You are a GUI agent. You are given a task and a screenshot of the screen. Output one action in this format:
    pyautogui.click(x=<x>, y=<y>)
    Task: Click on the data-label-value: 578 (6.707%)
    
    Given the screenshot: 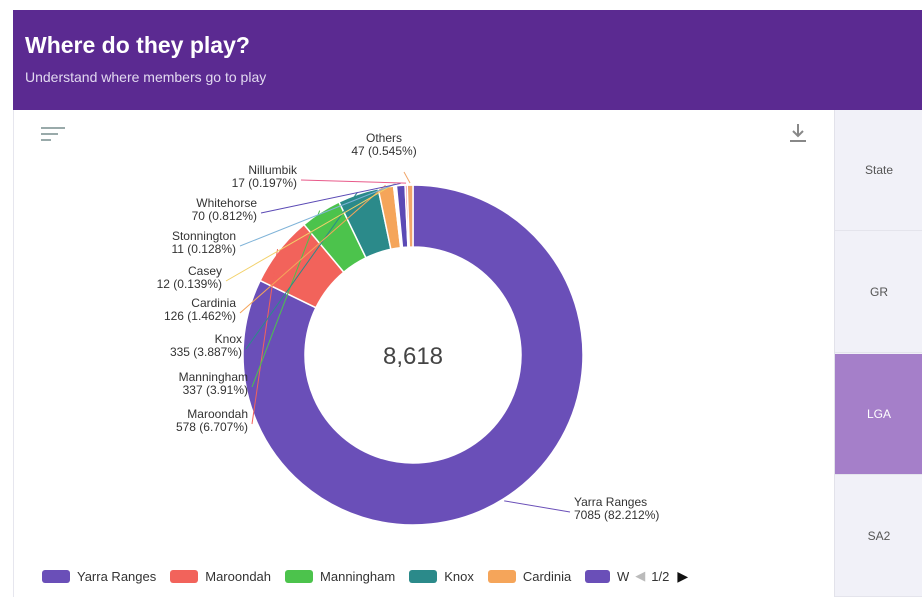 What is the action you would take?
    pyautogui.click(x=212, y=427)
    